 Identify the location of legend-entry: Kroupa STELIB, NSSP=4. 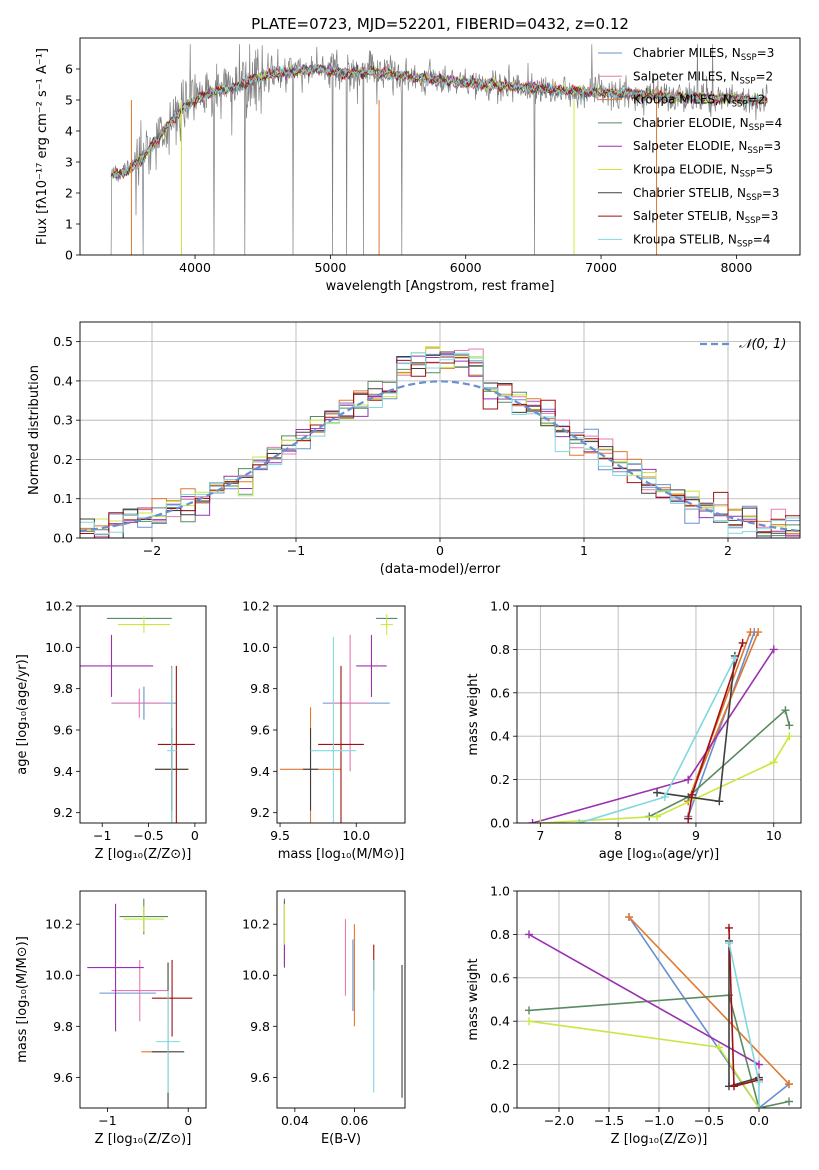
(702, 240).